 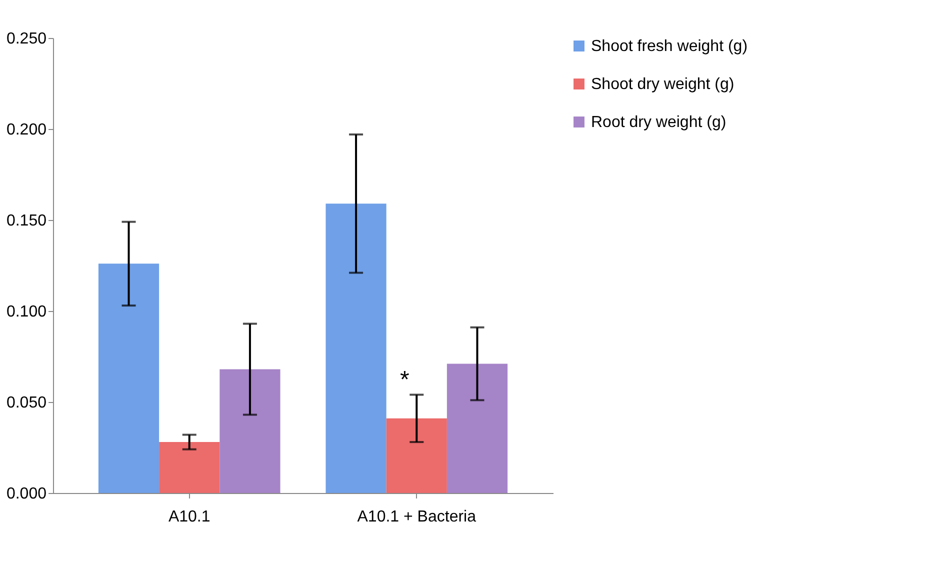 What do you see at coordinates (26, 39) in the screenshot?
I see `y-tick-label: 0.250` at bounding box center [26, 39].